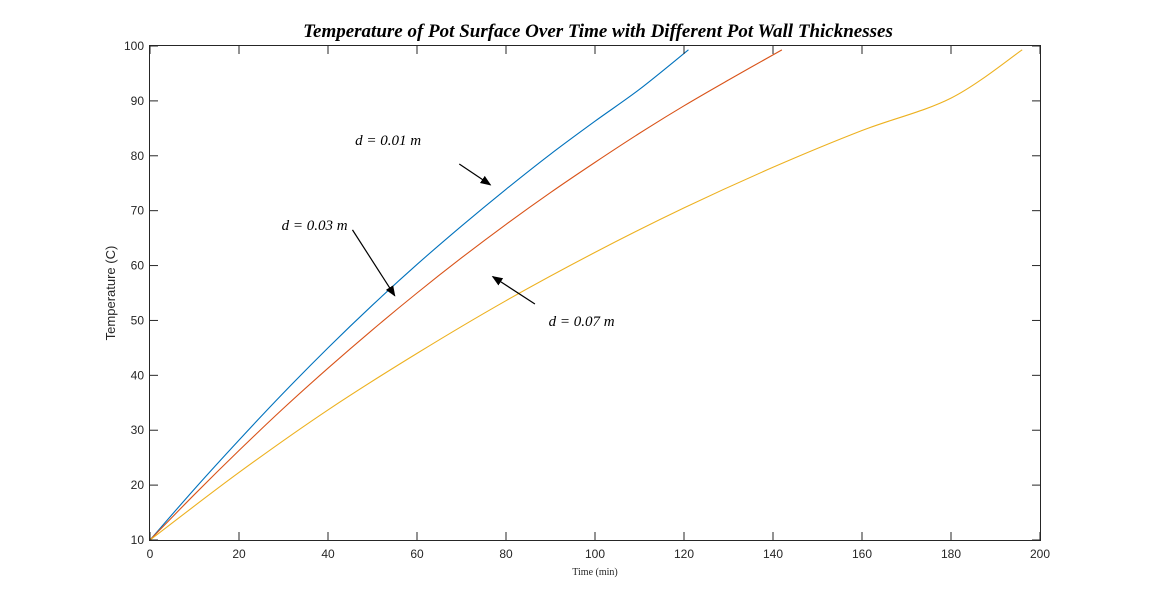 This screenshot has height=607, width=1150. Describe the element at coordinates (594, 572) in the screenshot. I see `x-axis-label: Time (min)` at that location.